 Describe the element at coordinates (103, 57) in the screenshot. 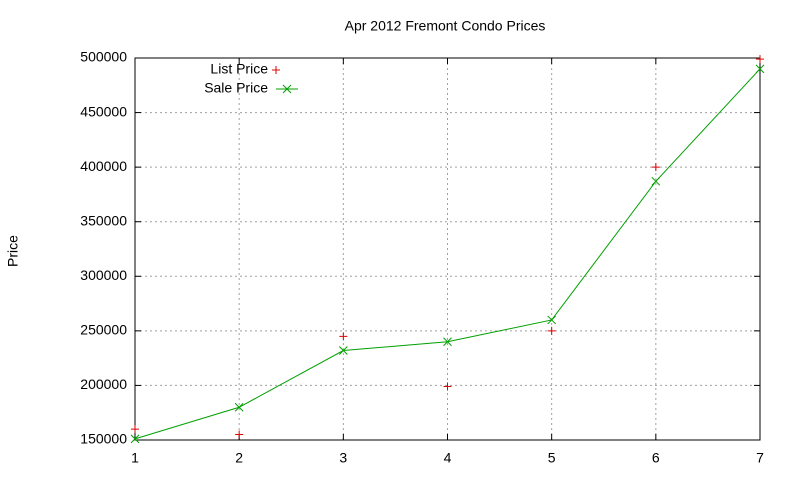

I see `y-tick-label: 500000` at that location.